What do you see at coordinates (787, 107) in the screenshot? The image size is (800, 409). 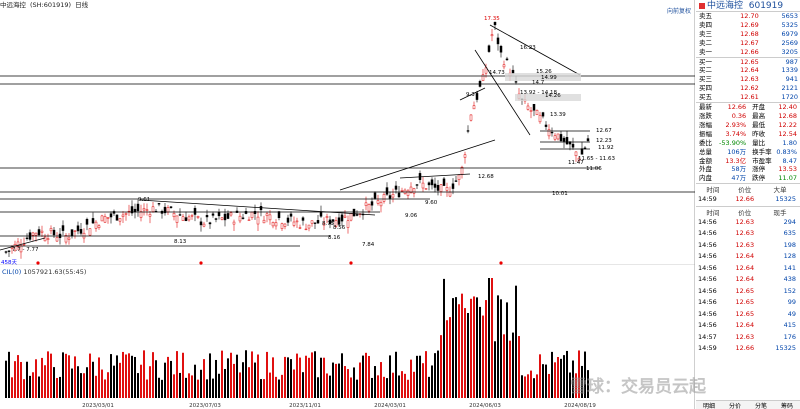 I see `quote-value: 12.40` at bounding box center [787, 107].